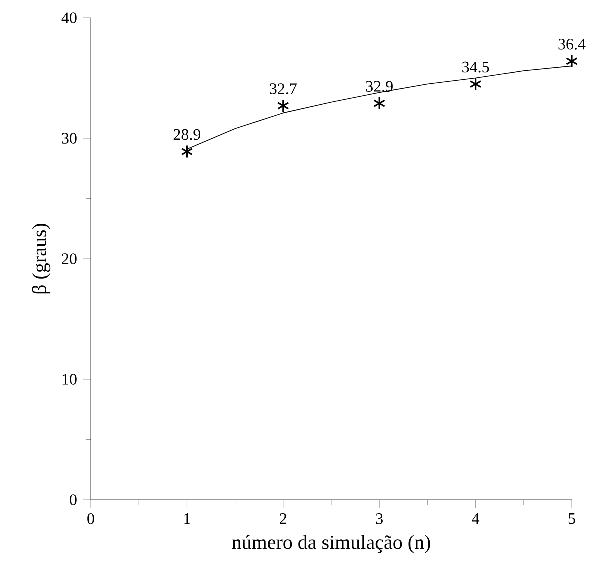  I want to click on y-tick-label: 40, so click(69, 18).